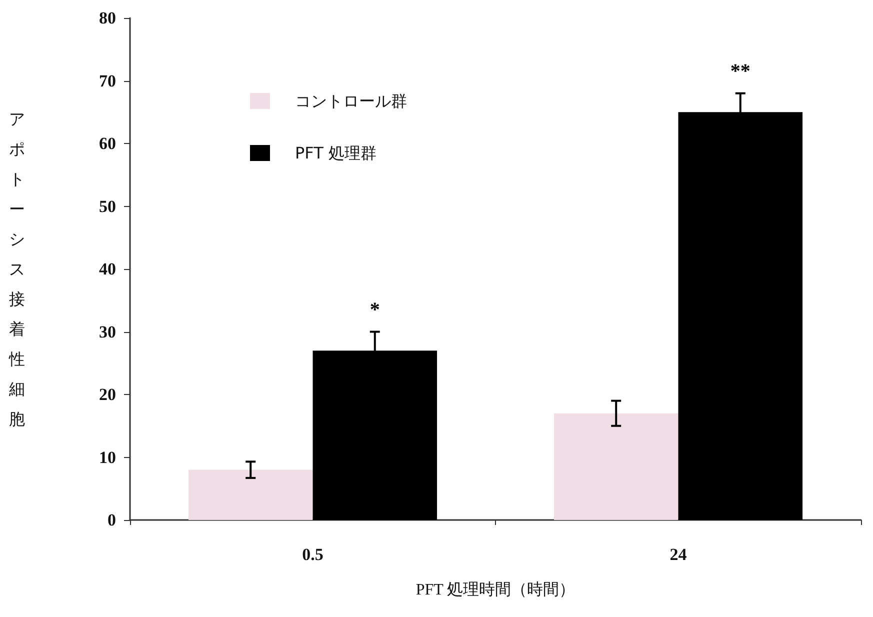 The height and width of the screenshot is (617, 873). Describe the element at coordinates (107, 269) in the screenshot. I see `y-tick-label: 40` at that location.